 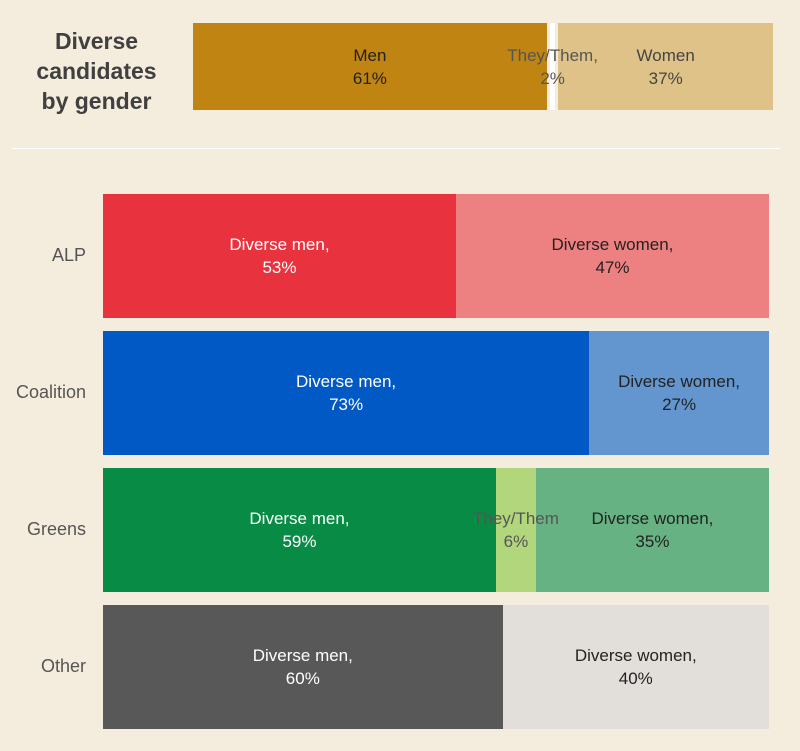 What do you see at coordinates (96, 41) in the screenshot?
I see `summary-title-line: Diverse` at bounding box center [96, 41].